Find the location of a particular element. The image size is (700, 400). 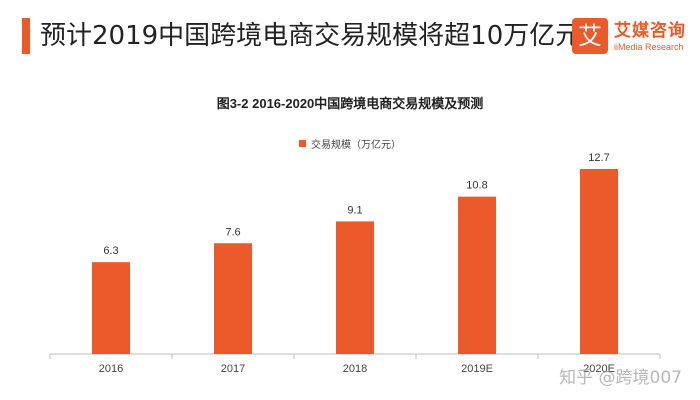

watermark: 知乎 @跨境007 is located at coordinates (620, 378).